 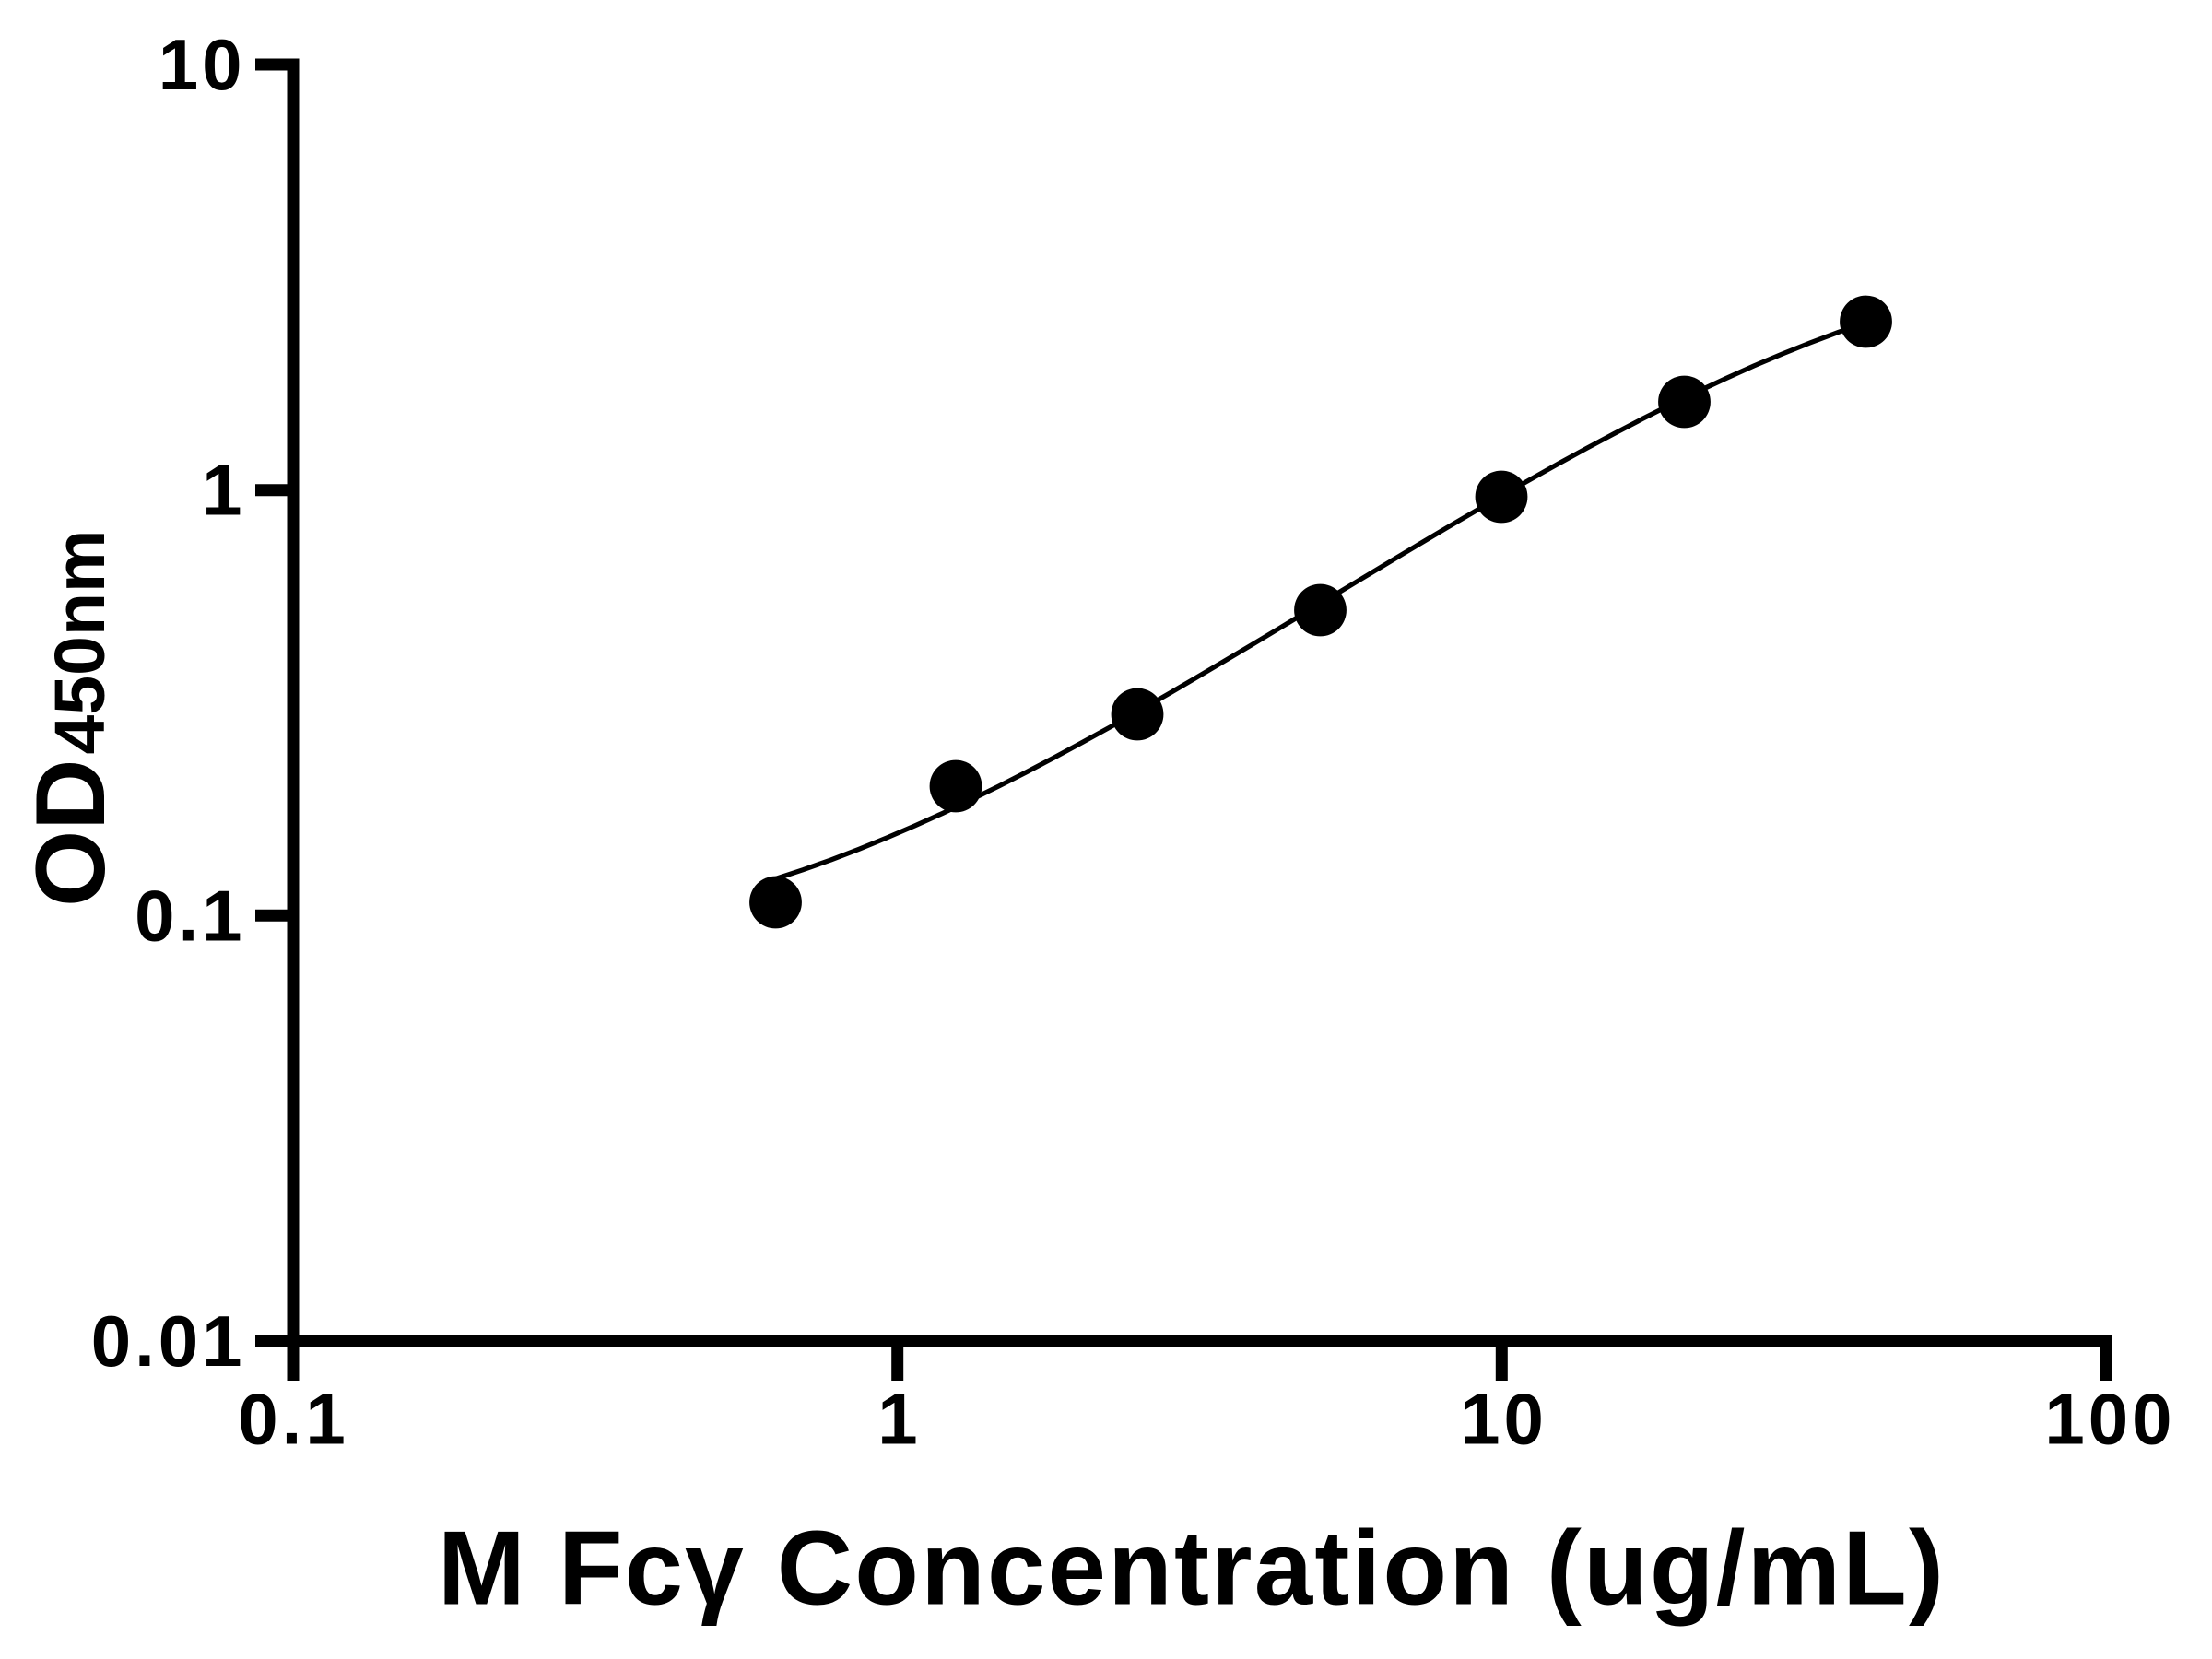 I want to click on svg-text: 0.01, so click(x=168, y=1341).